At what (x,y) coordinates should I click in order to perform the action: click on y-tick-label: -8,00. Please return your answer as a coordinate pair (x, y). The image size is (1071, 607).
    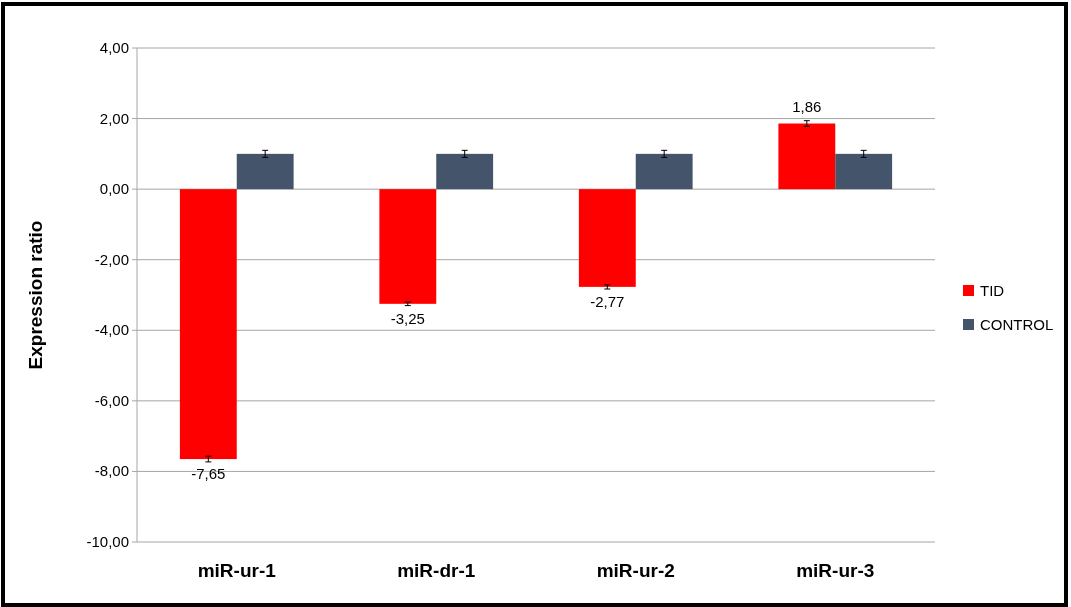
    Looking at the image, I should click on (111, 471).